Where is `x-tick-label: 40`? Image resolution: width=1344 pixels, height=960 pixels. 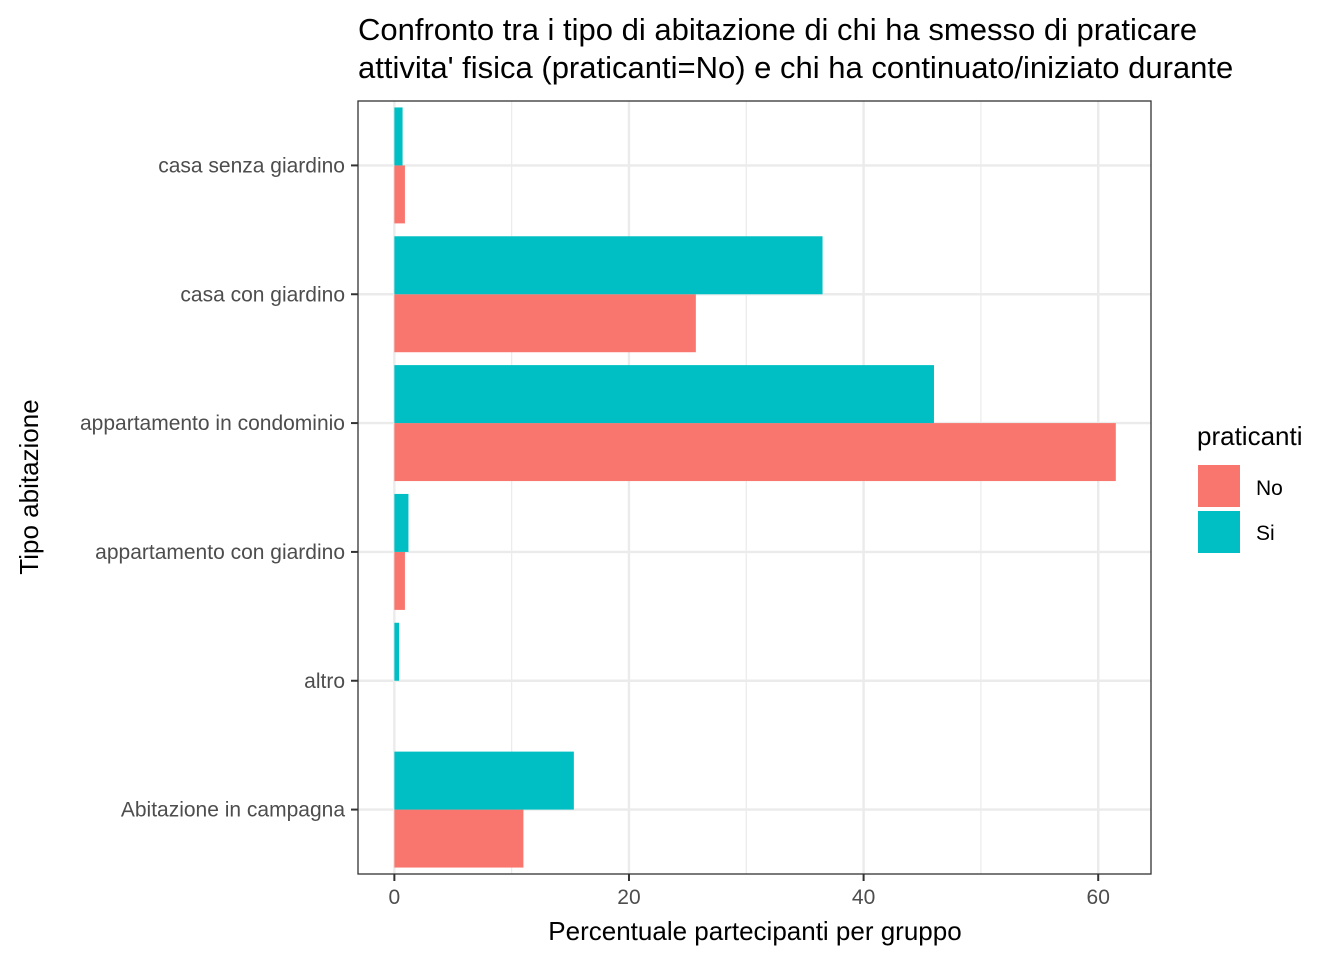
x-tick-label: 40 is located at coordinates (863, 897).